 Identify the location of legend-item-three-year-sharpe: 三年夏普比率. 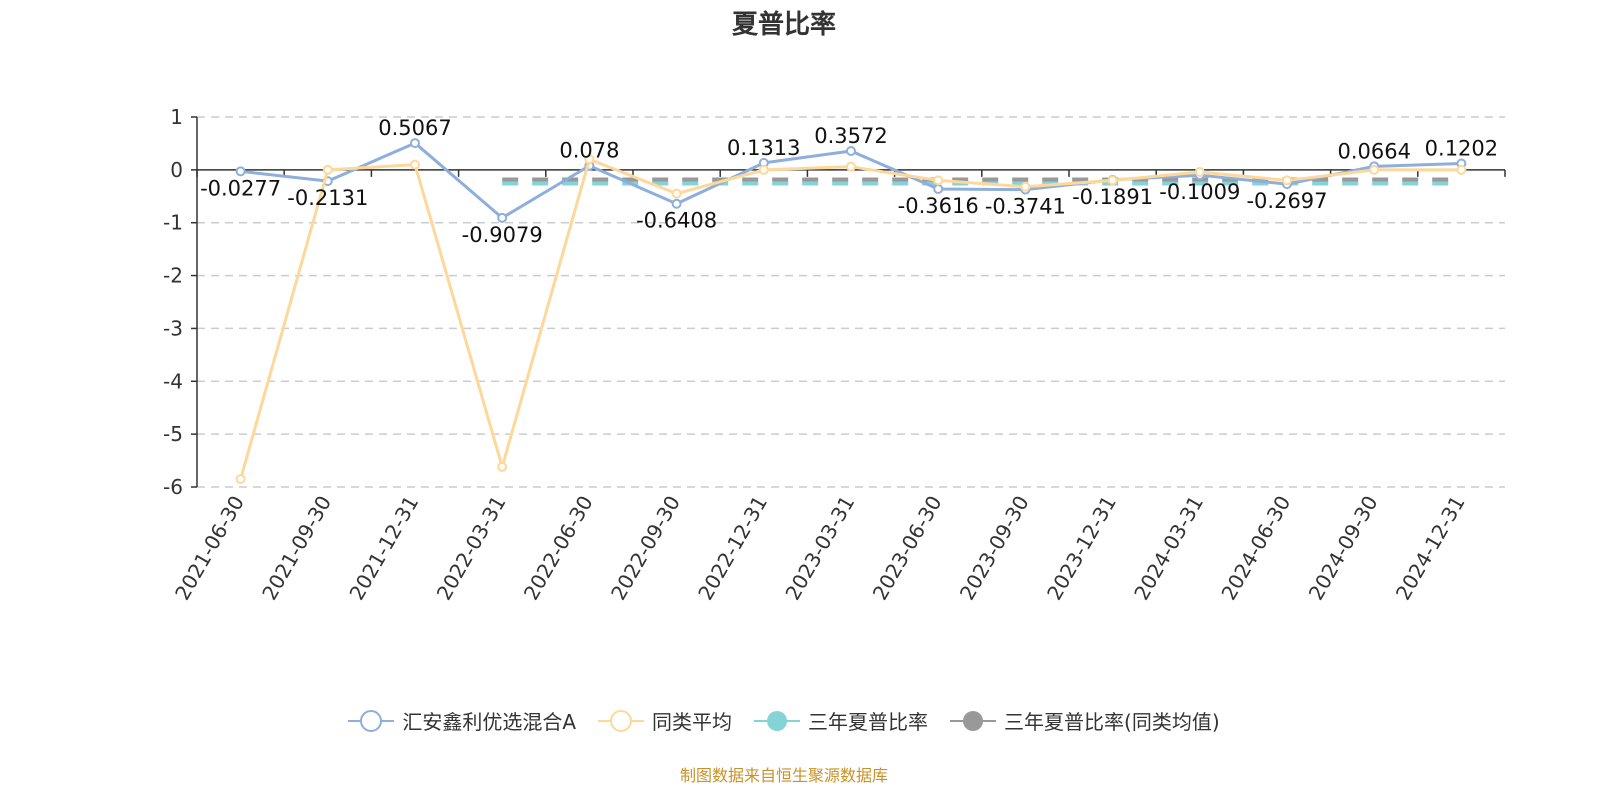
(841, 720).